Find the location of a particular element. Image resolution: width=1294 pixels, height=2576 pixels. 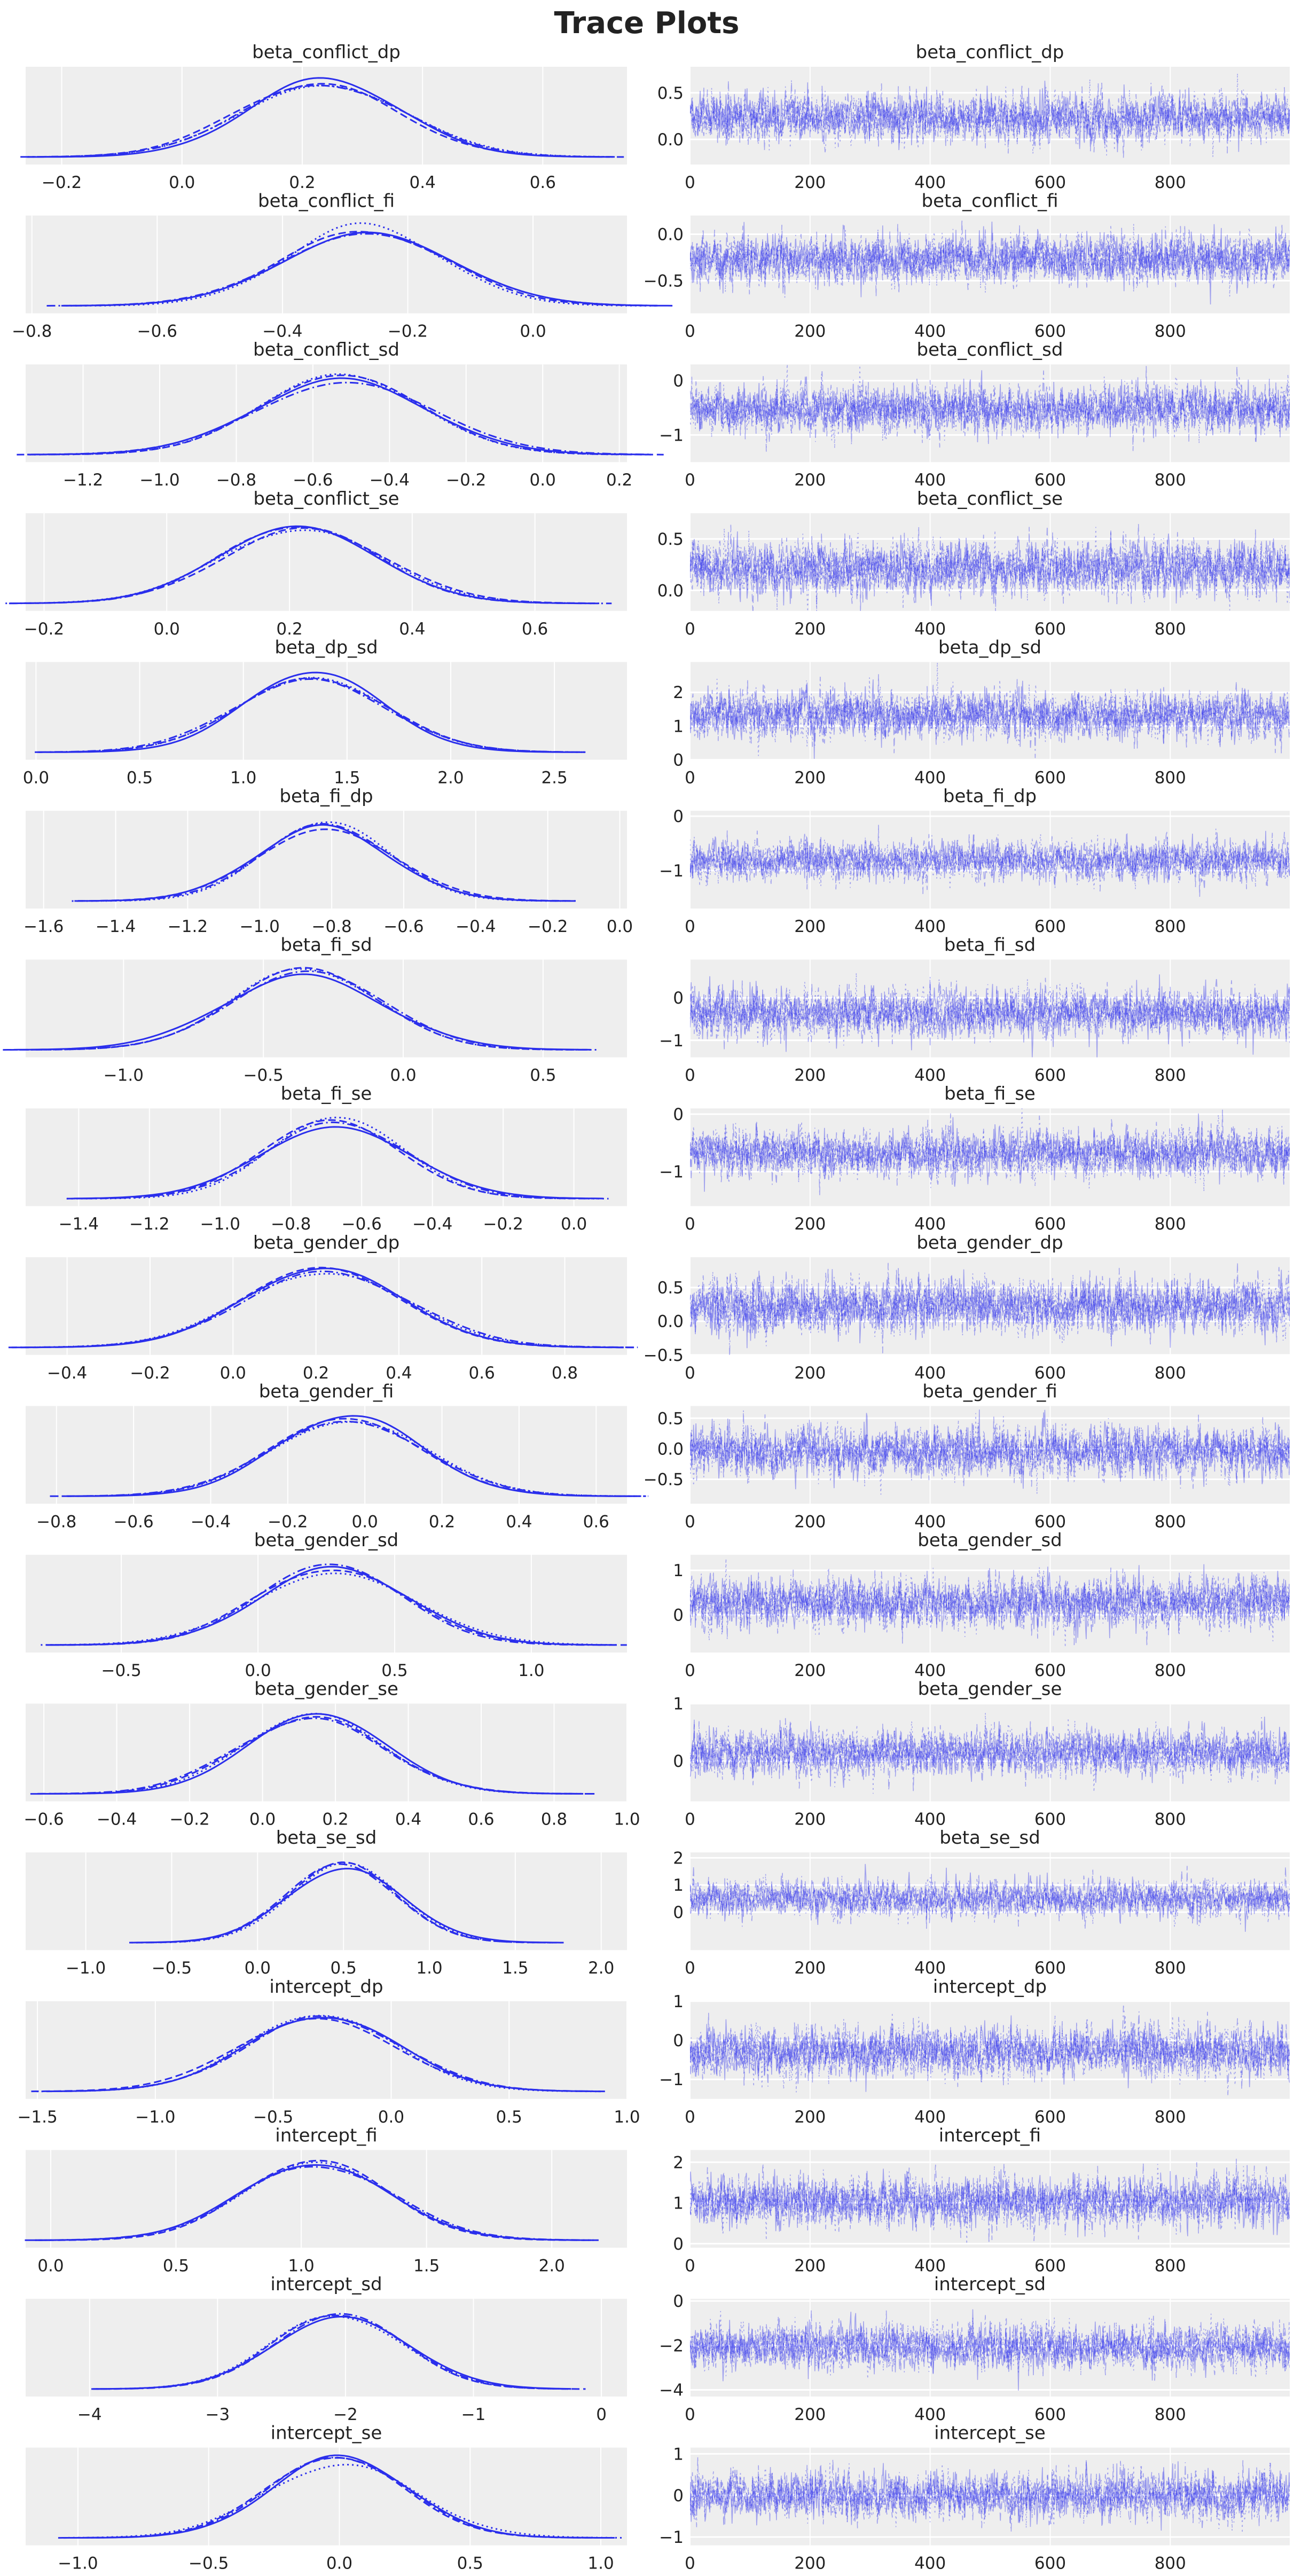

kde-x-tick-label: 0.0 is located at coordinates (50, 2265).